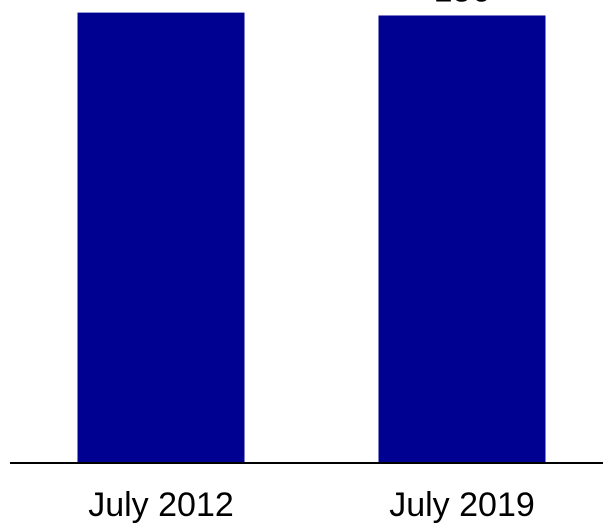 The height and width of the screenshot is (530, 603). What do you see at coordinates (311, 505) in the screenshot?
I see `tick-labels-layer: July 2012 July 2019` at bounding box center [311, 505].